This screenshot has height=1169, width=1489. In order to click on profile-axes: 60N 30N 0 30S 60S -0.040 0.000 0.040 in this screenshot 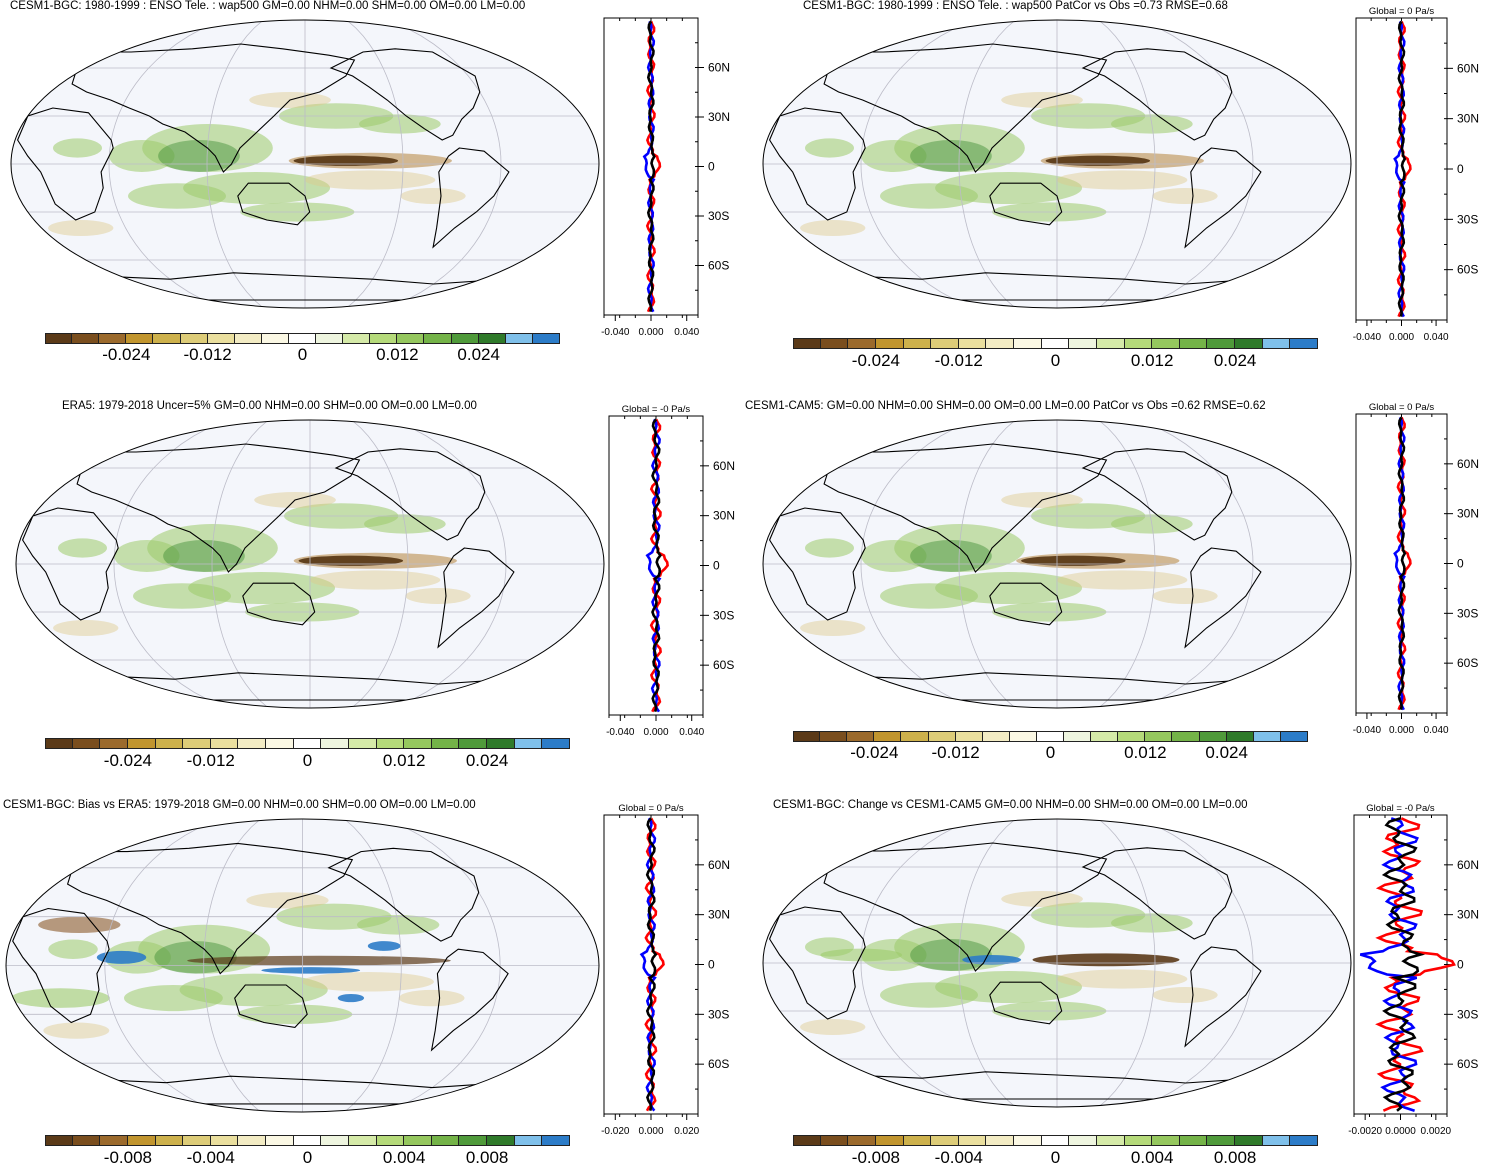, I will do `click(665, 177)`.